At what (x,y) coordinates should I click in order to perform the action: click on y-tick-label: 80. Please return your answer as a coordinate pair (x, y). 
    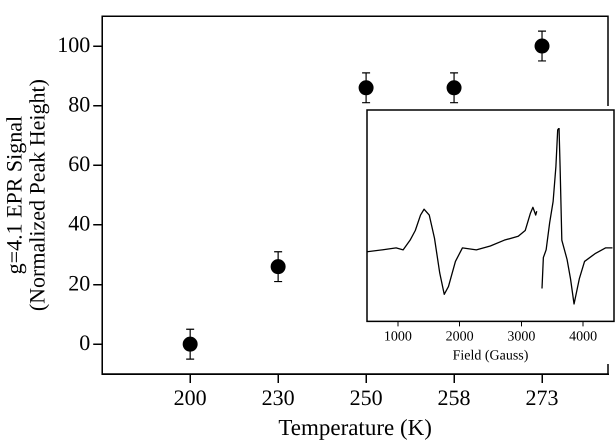
    Looking at the image, I should click on (79, 103).